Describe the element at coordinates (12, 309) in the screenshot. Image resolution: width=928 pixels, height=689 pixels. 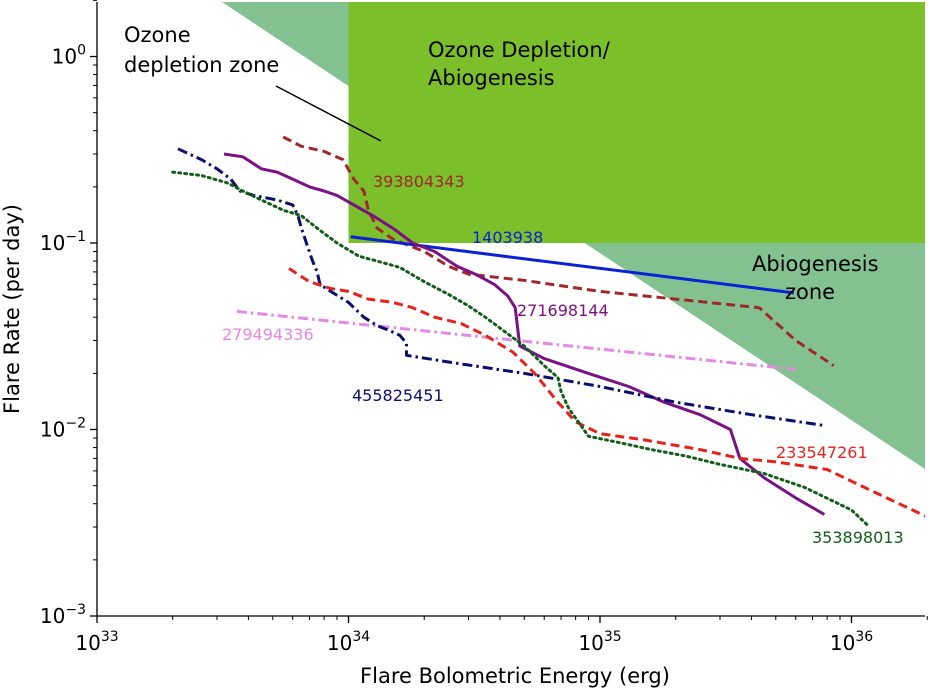
I see `y-axis-label: Flare Rate (per day)` at that location.